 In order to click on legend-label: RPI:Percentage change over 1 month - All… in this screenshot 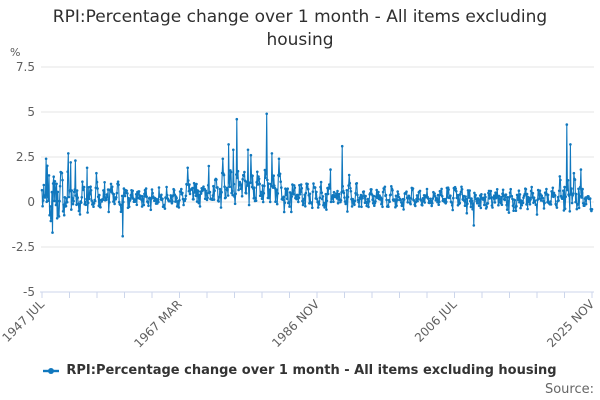, I will do `click(311, 370)`.